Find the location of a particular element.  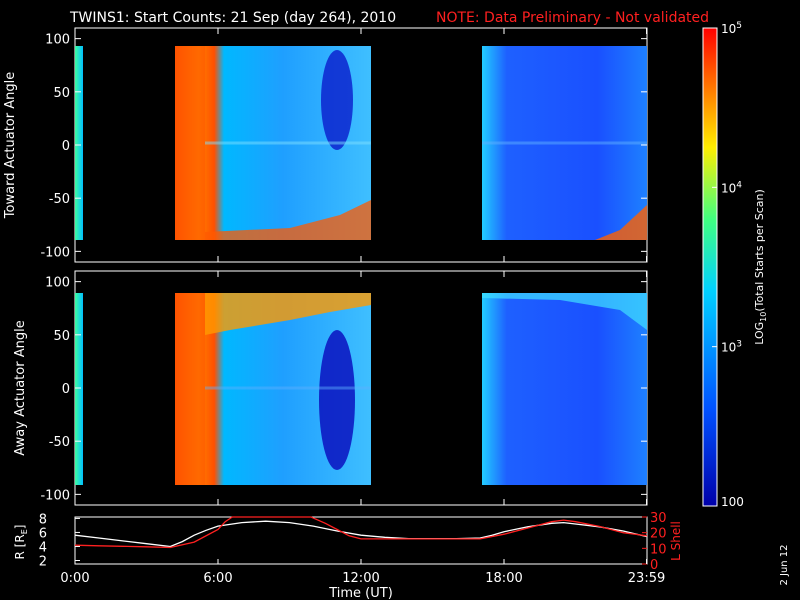

toward-low-count-dip is located at coordinates (337, 100).